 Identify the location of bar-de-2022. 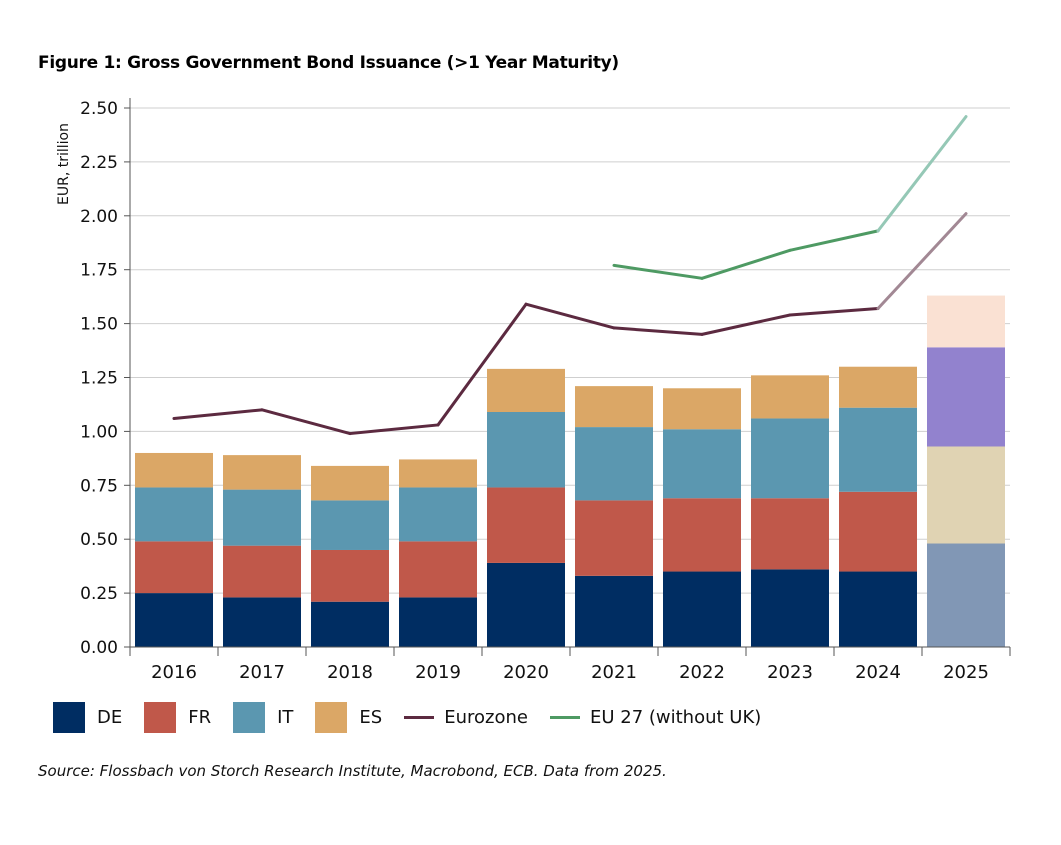
(702, 609).